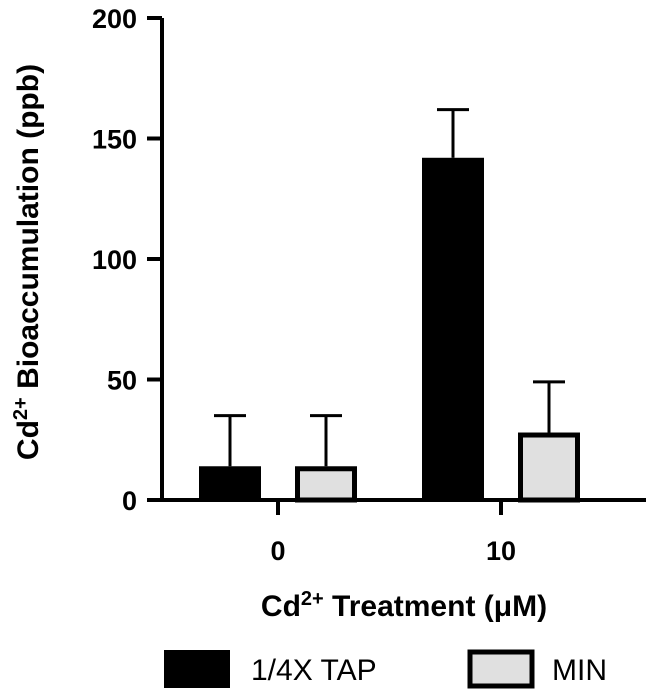  What do you see at coordinates (404, 605) in the screenshot?
I see `x-axis-title: Cd2+ Treatment (μM)` at bounding box center [404, 605].